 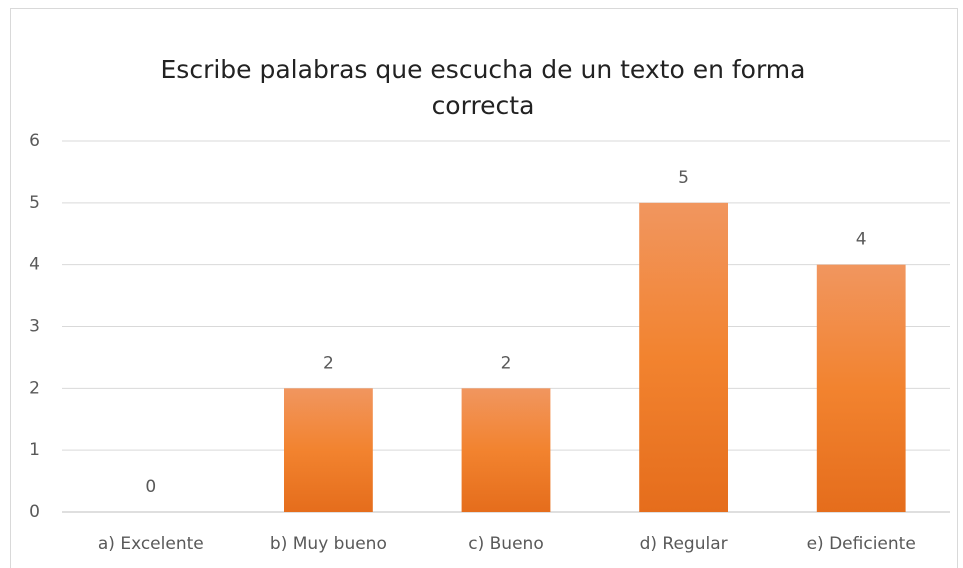 I want to click on x-tick-label: d) Regular, so click(x=684, y=544).